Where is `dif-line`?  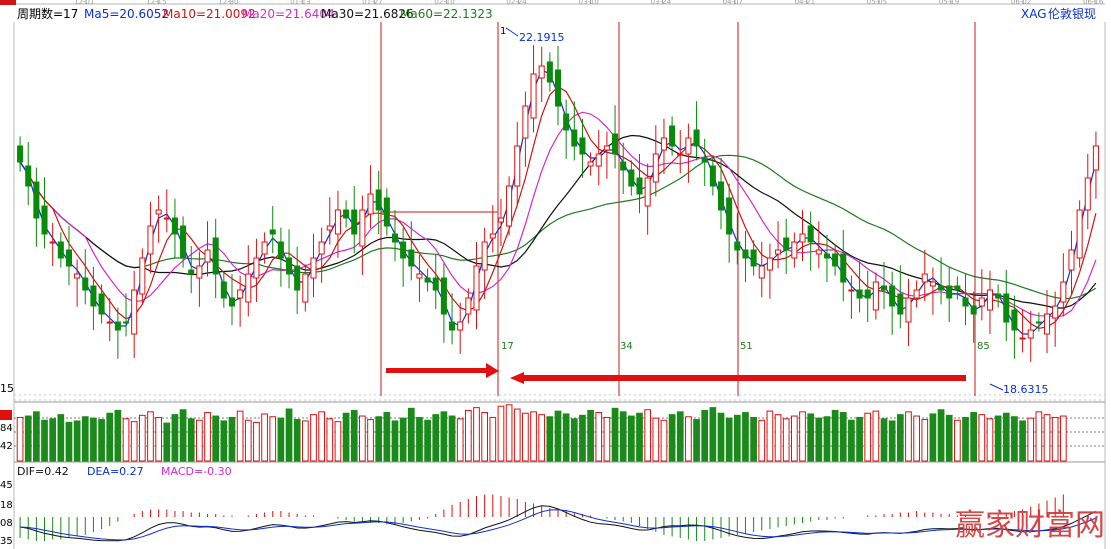
dif-line is located at coordinates (558, 523).